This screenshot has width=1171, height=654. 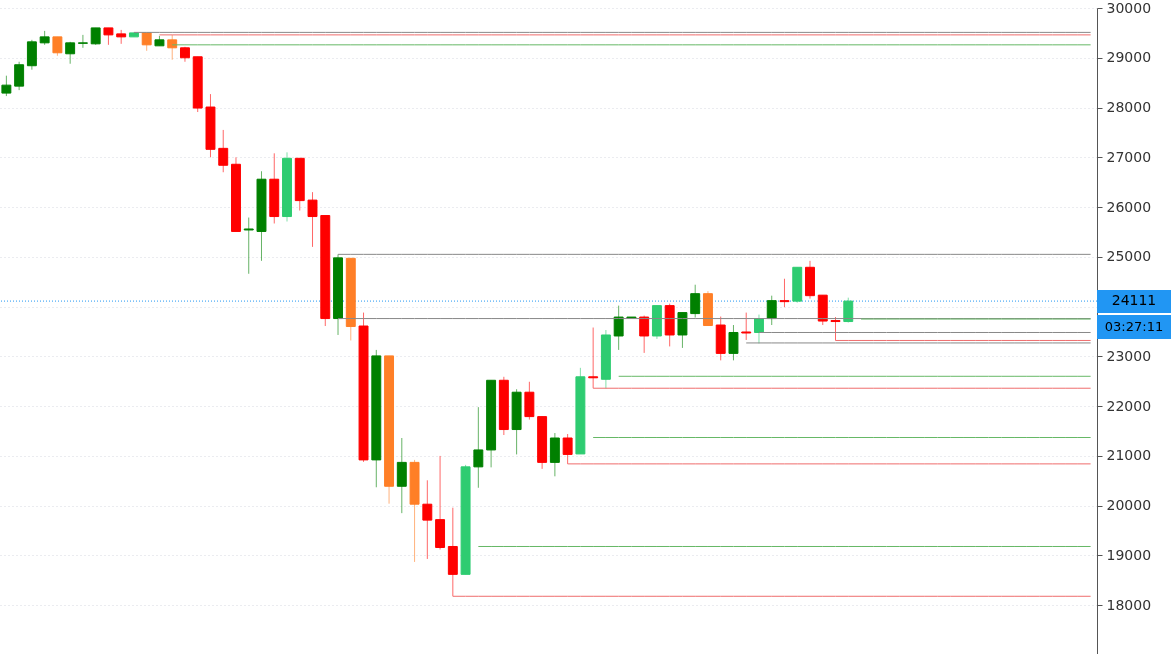 I want to click on y-tick-label: 25000, so click(x=1129, y=256).